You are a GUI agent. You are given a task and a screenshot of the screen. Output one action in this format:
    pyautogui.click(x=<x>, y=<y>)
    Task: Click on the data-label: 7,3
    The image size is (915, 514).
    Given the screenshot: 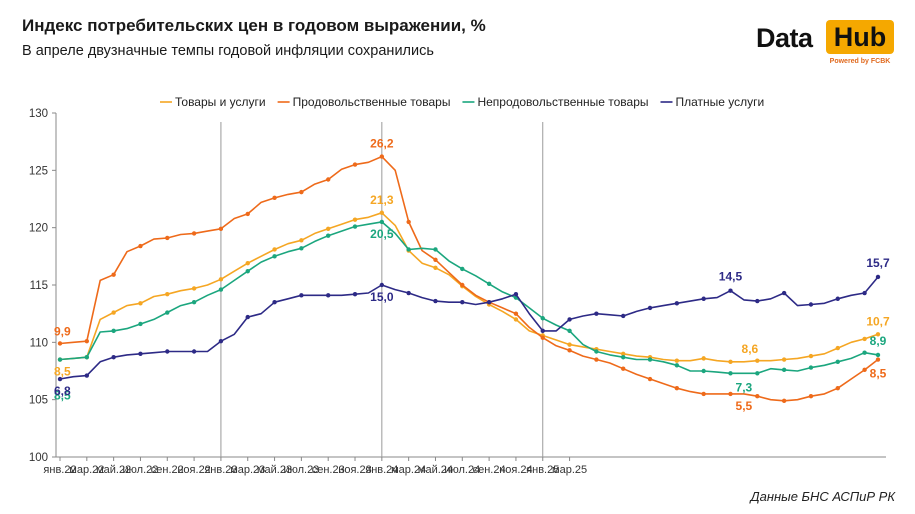 What is the action you would take?
    pyautogui.click(x=744, y=387)
    